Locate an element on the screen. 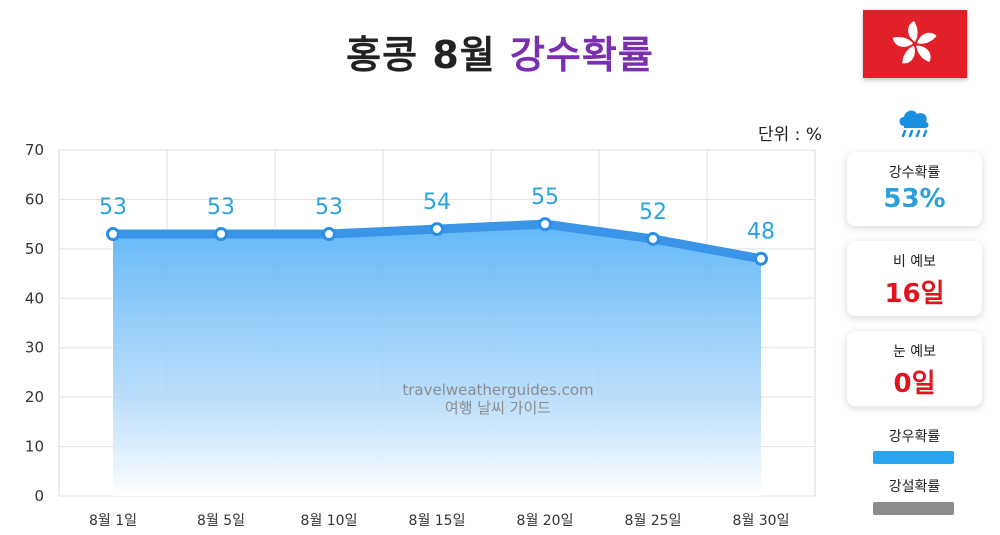  legend-label-snow: 강설확률 is located at coordinates (914, 487).